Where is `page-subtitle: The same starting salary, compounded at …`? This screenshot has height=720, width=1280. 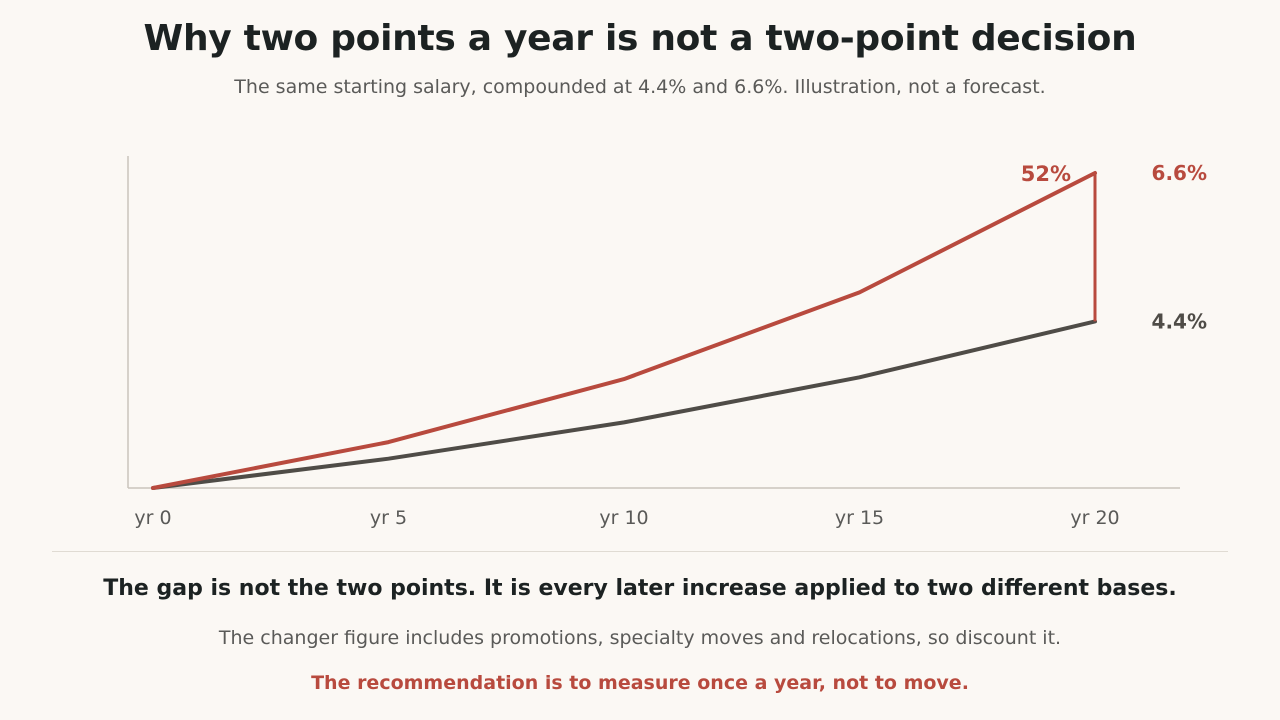
page-subtitle: The same starting salary, compounded at … is located at coordinates (640, 87).